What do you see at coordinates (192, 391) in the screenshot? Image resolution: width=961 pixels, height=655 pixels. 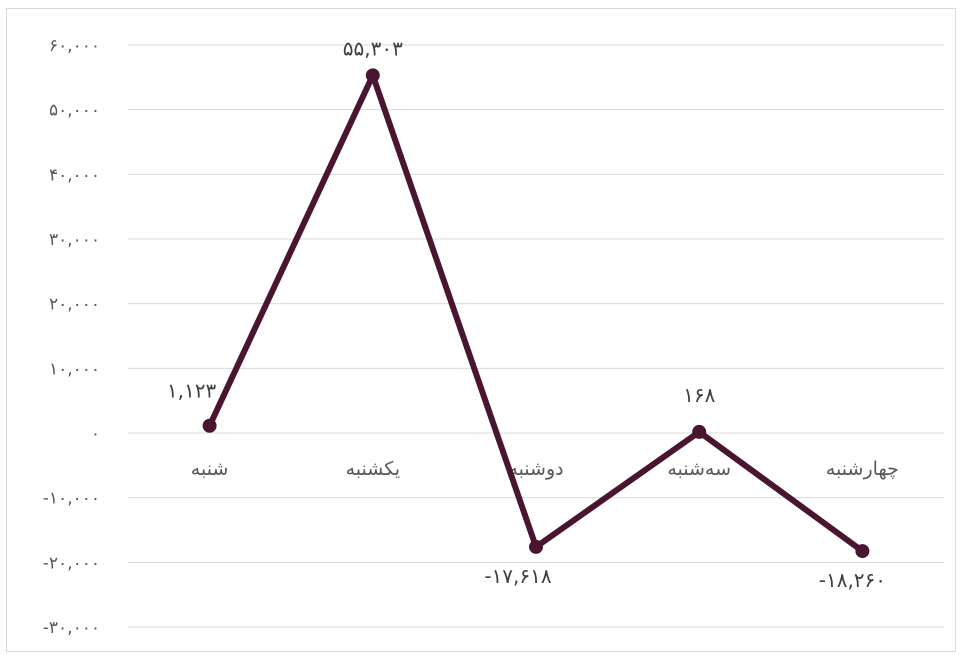 I see `data-label: ۱,۱۲۳` at bounding box center [192, 391].